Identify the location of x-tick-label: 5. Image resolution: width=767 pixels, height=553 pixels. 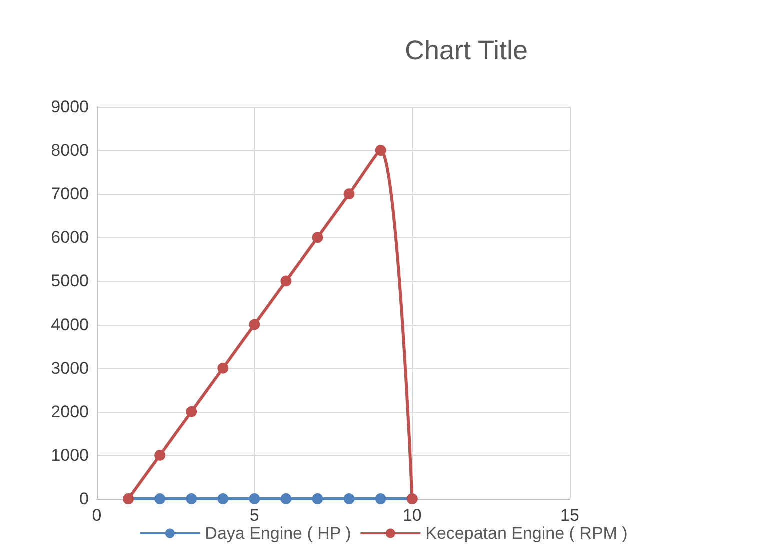
(255, 515).